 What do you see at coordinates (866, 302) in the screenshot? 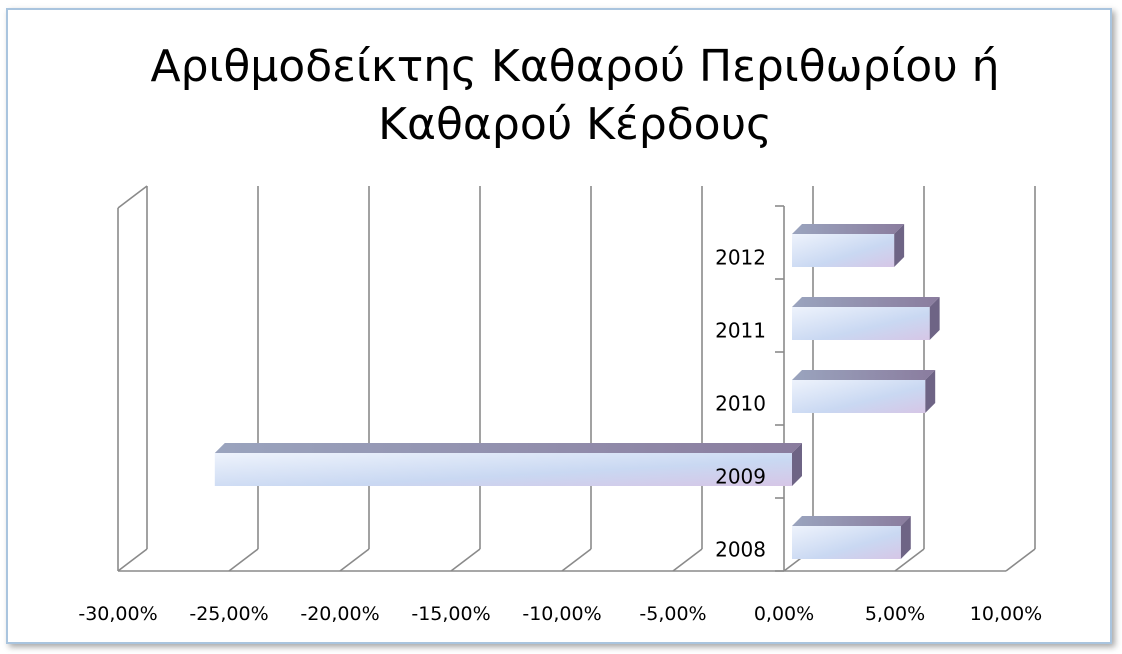
I see `bar-top-2011` at bounding box center [866, 302].